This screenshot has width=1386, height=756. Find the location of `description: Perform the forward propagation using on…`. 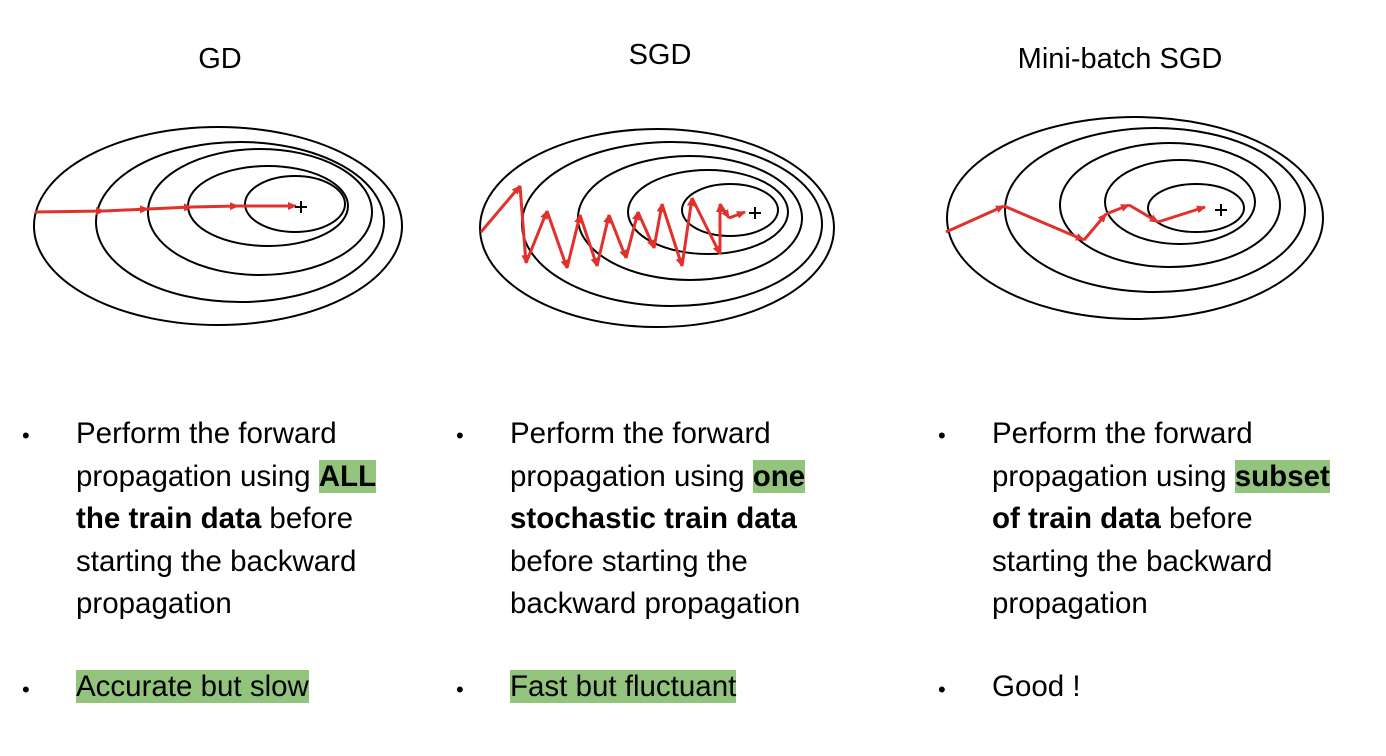

description: Perform the forward propagation using on… is located at coordinates (658, 518).